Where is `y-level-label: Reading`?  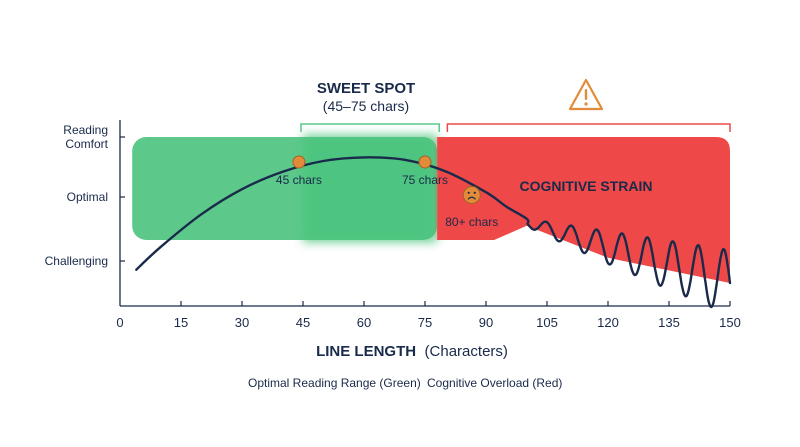
y-level-label: Reading is located at coordinates (85, 130).